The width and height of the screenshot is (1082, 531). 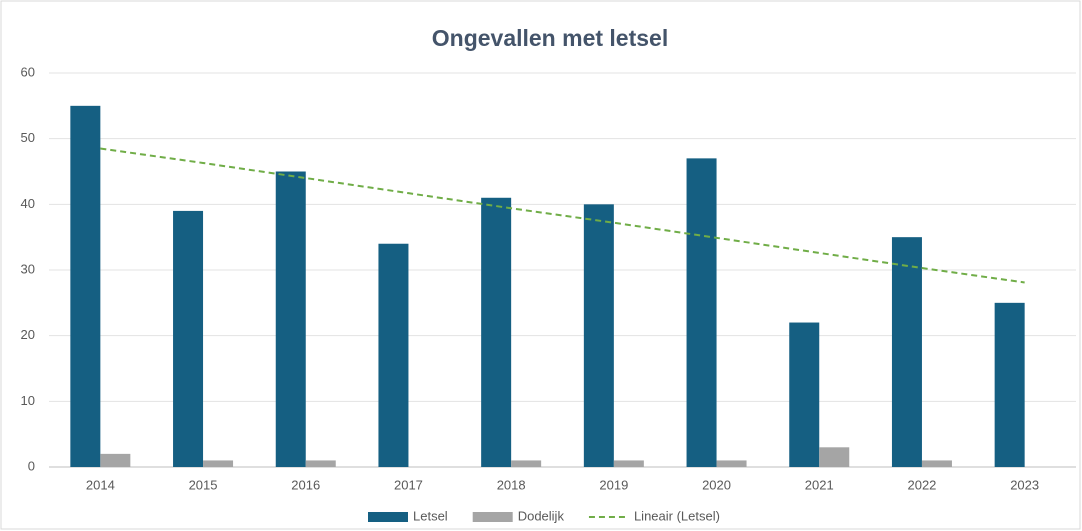 What do you see at coordinates (28, 137) in the screenshot?
I see `y-tick-label: 50` at bounding box center [28, 137].